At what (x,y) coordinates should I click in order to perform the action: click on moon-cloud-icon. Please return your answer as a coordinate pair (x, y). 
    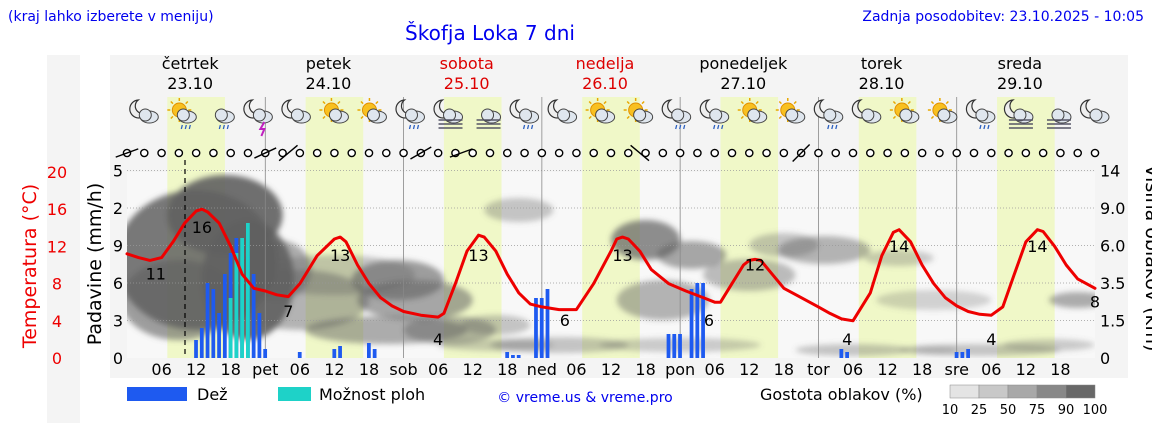
    Looking at the image, I should click on (866, 111).